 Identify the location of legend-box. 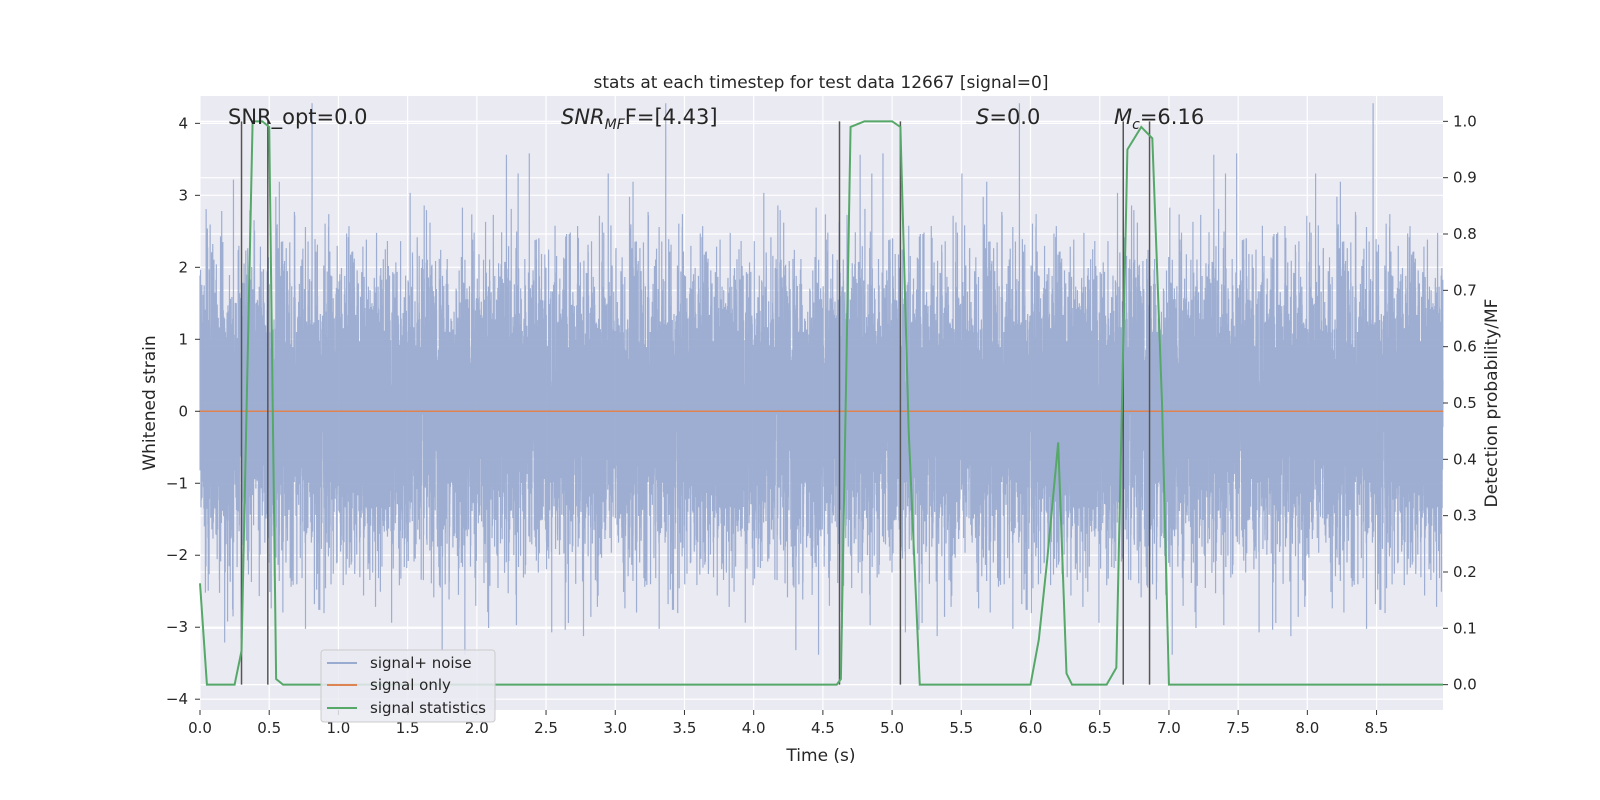
(408, 686).